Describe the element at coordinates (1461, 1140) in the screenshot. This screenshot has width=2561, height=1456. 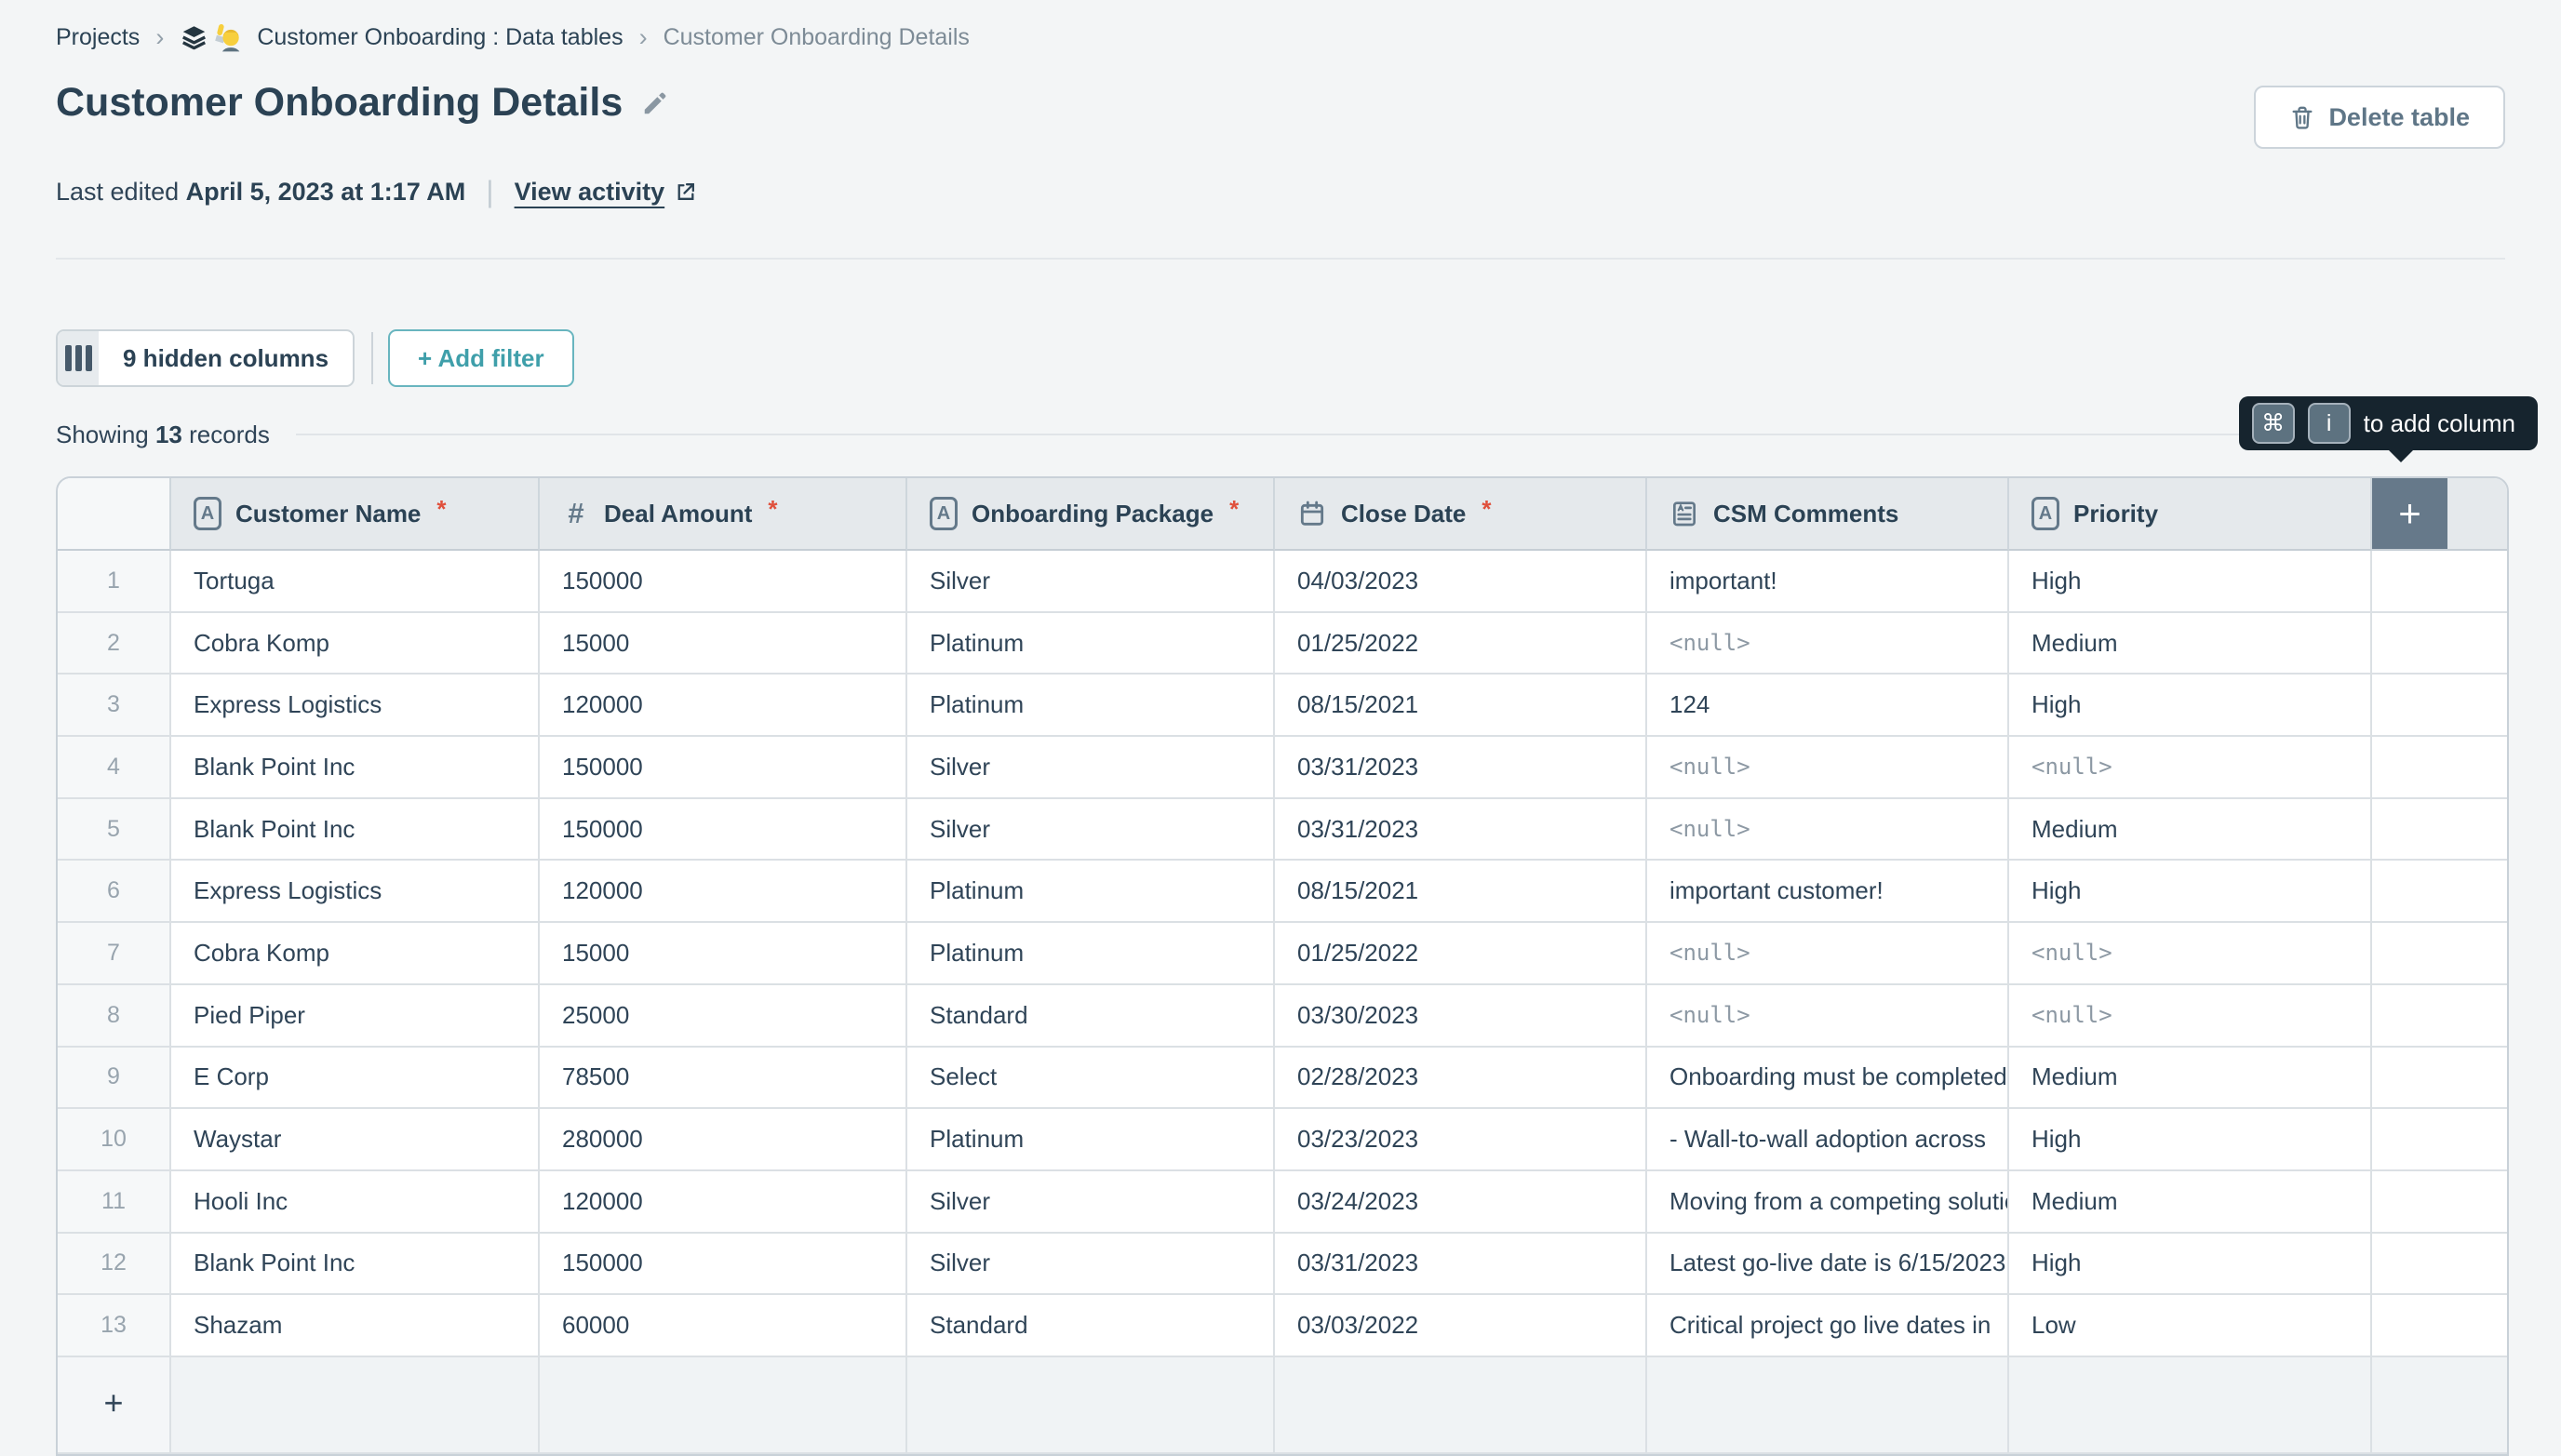
I see `table-cell: 03/23/2023` at that location.